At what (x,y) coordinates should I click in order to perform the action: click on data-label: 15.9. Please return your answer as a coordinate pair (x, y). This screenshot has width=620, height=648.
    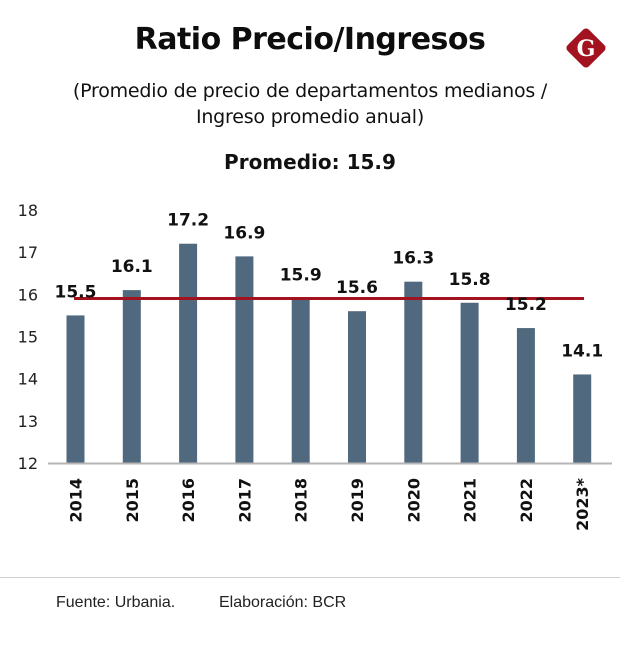
    Looking at the image, I should click on (301, 276).